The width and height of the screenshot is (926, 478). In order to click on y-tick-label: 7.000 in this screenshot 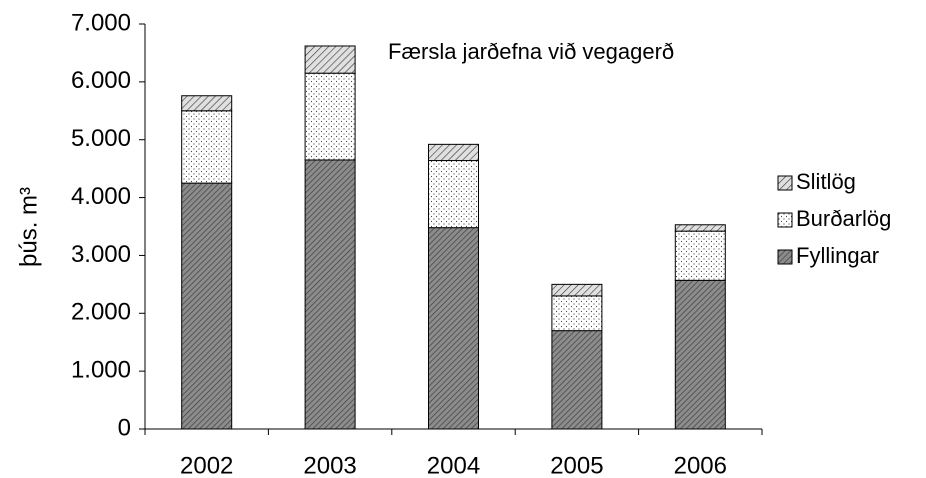, I will do `click(101, 22)`.